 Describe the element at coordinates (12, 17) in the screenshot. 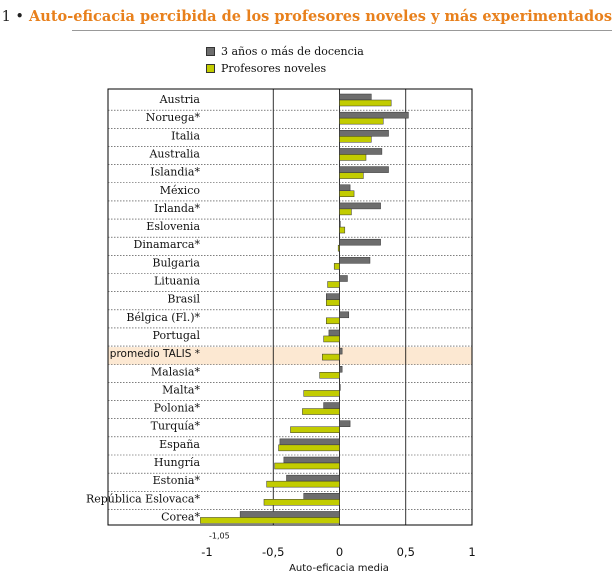

I see `figure-number: 1 •` at that location.